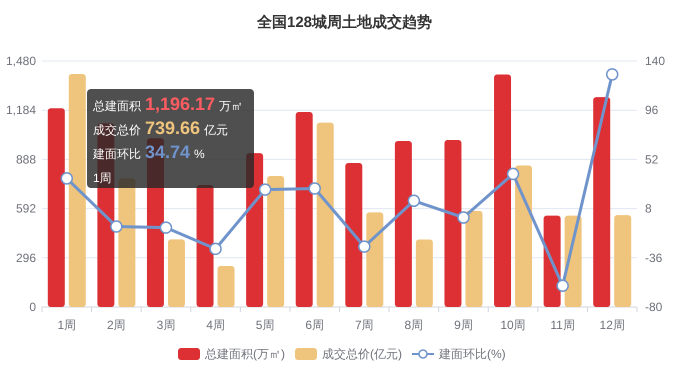 The height and width of the screenshot is (380, 689). I want to click on y-tick-label: 0, so click(32, 307).